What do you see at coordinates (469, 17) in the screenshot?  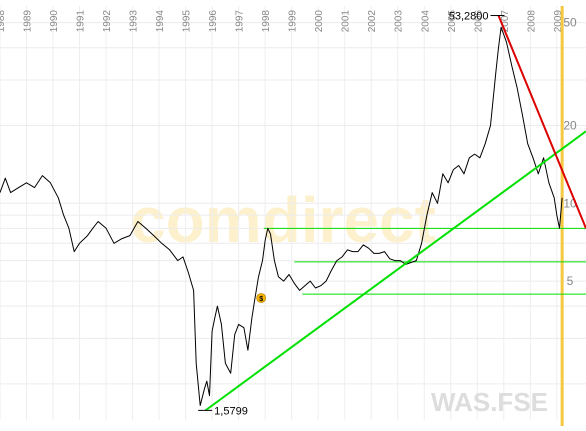 I see `high-label: 53,2800` at bounding box center [469, 17].